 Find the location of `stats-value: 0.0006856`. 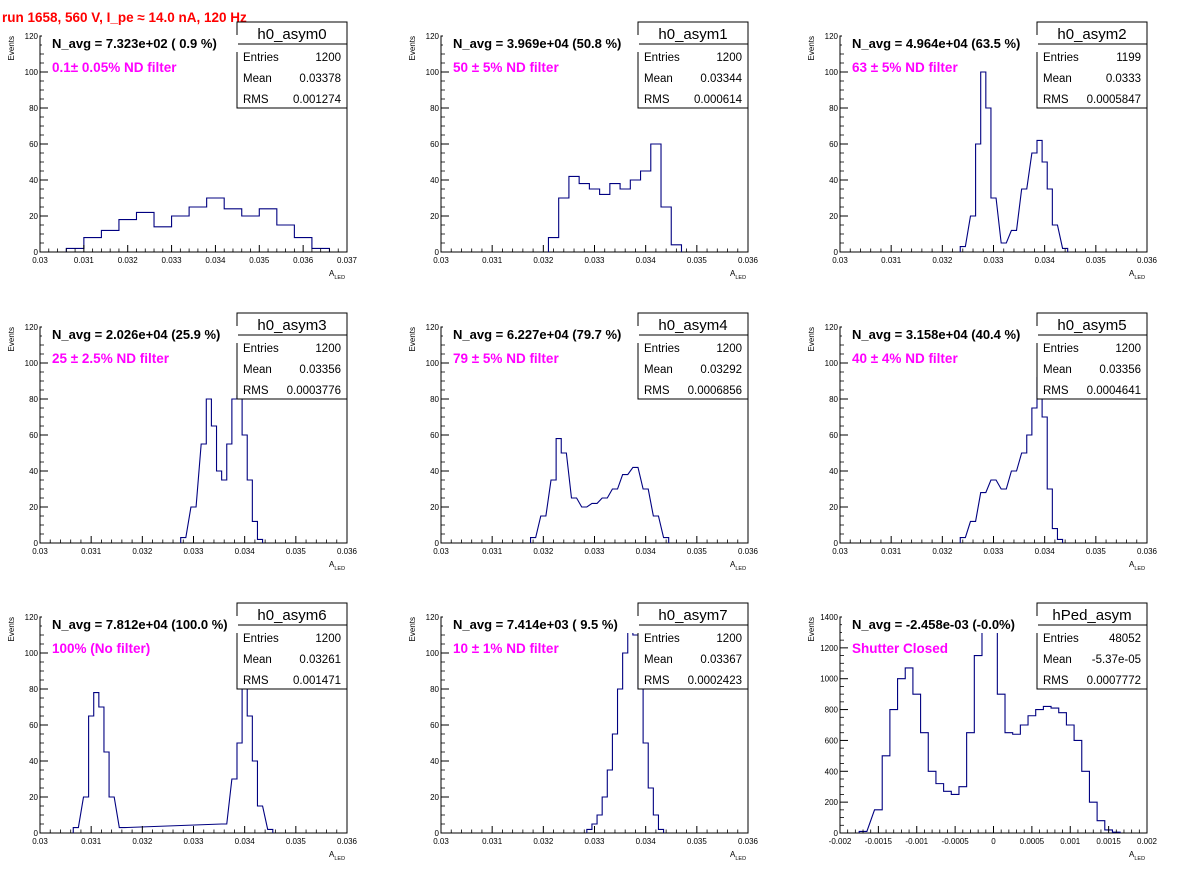

stats-value: 0.0006856 is located at coordinates (715, 391).